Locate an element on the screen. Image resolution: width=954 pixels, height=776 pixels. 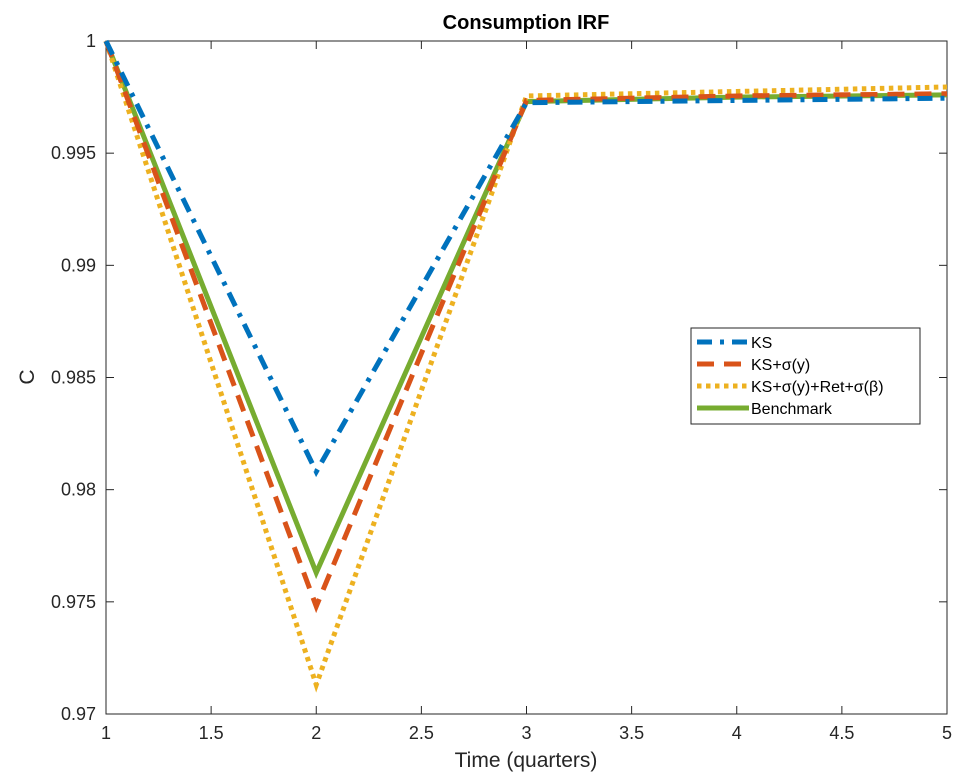
y-tick-labels: 0.97 0.975 0.98 0.985 0.99 0.995 1 is located at coordinates (73, 377).